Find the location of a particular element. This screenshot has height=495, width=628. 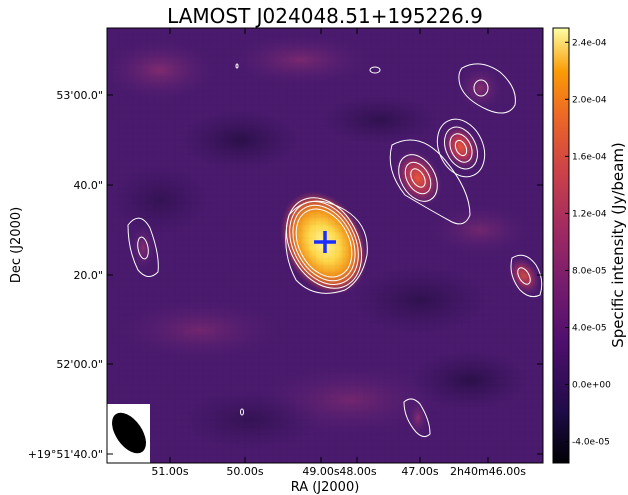

y-tick-label: 52'00.0" is located at coordinates (79, 364).